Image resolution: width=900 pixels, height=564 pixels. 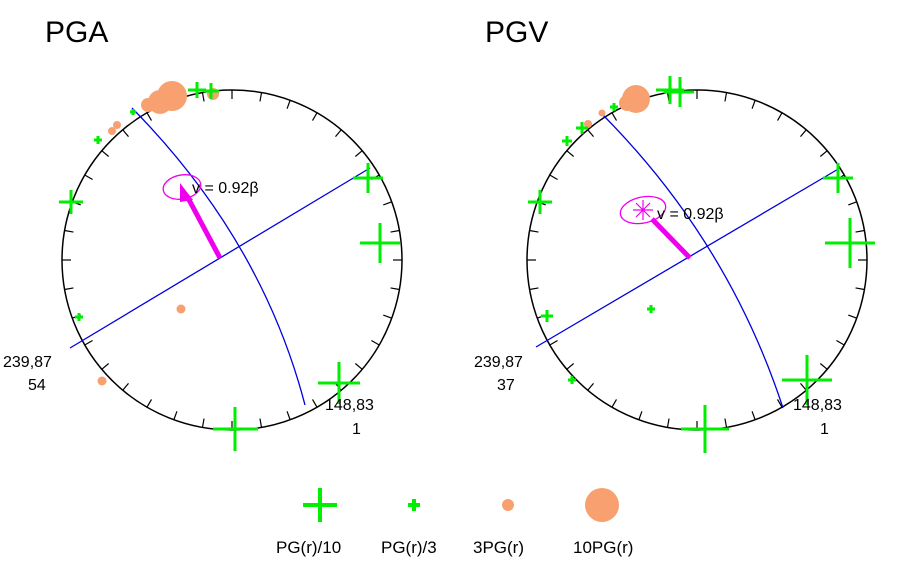 What do you see at coordinates (498, 528) in the screenshot?
I see `legend-item-small-dot: 3PG(r)` at bounding box center [498, 528].